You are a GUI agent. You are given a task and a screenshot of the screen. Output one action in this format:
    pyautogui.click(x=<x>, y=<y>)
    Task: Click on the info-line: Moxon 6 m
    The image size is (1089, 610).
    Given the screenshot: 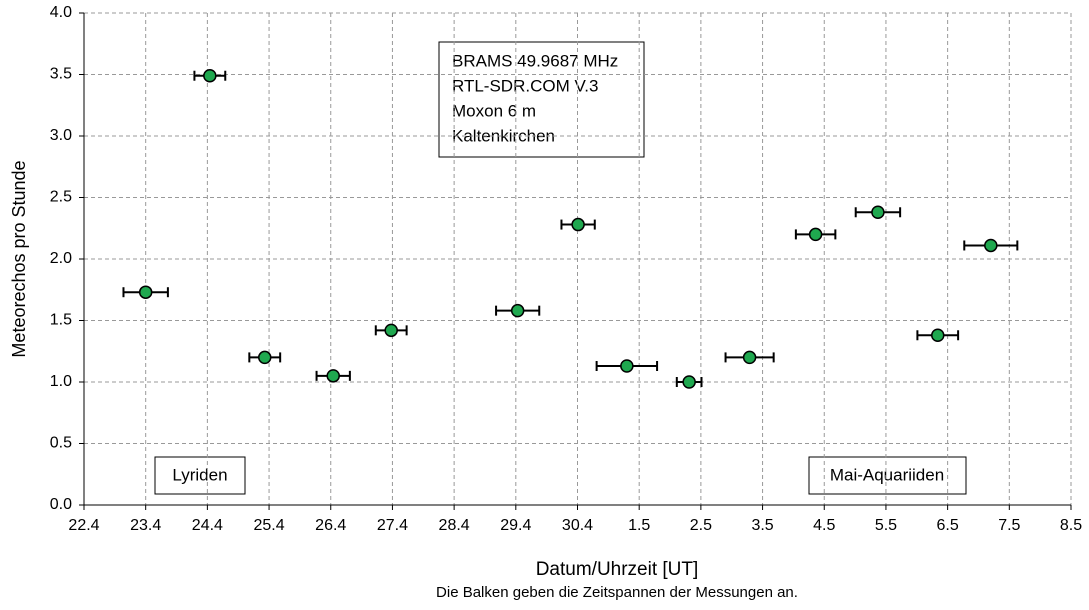 What is the action you would take?
    pyautogui.click(x=494, y=110)
    